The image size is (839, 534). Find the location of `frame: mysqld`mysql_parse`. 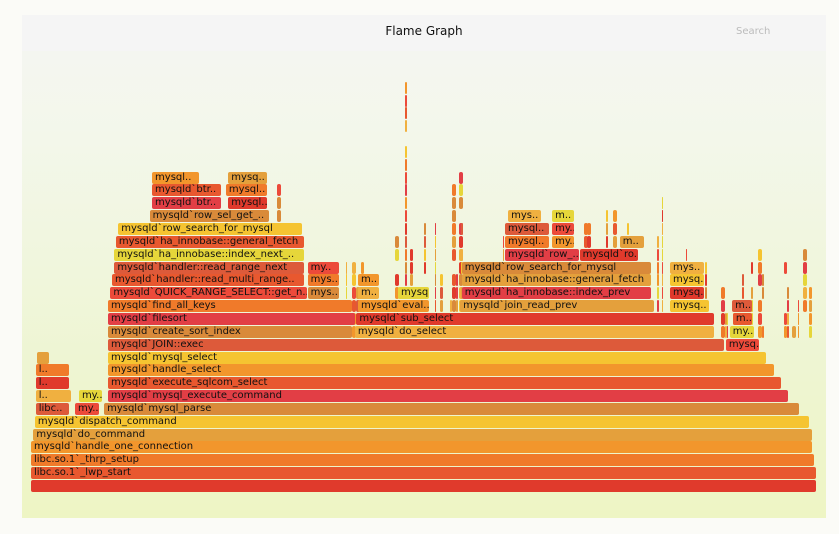

frame: mysqld`mysql_parse is located at coordinates (452, 408).